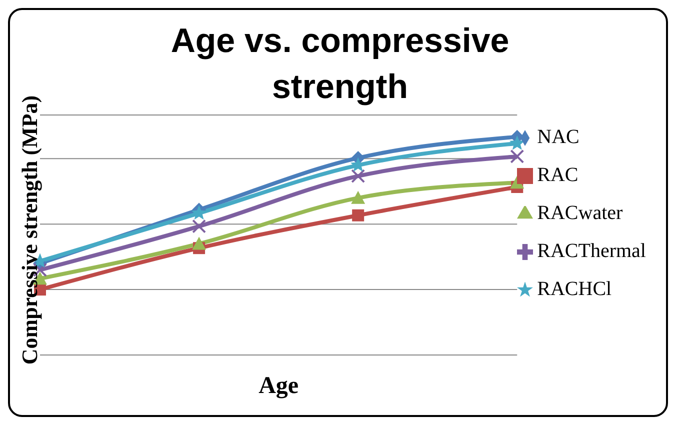  Describe the element at coordinates (30, 230) in the screenshot. I see `y-axis-title: Compressive strength (MPa)` at that location.